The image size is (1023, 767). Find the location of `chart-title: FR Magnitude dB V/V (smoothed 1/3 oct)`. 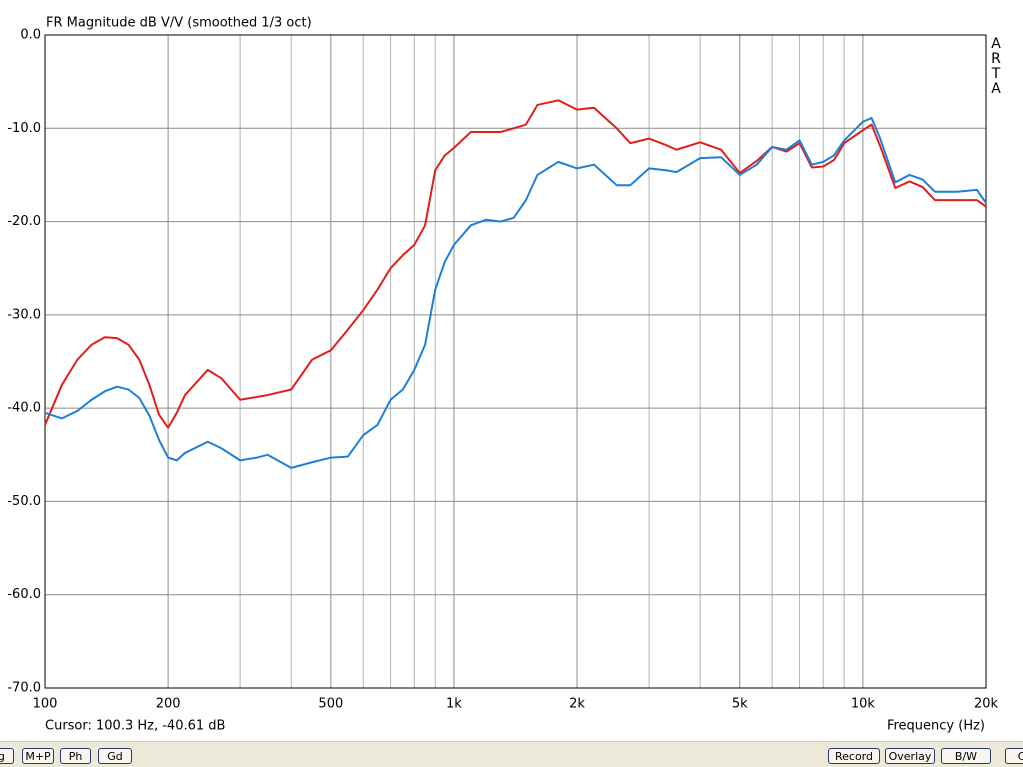

chart-title: FR Magnitude dB V/V (smoothed 1/3 oct) is located at coordinates (179, 23).